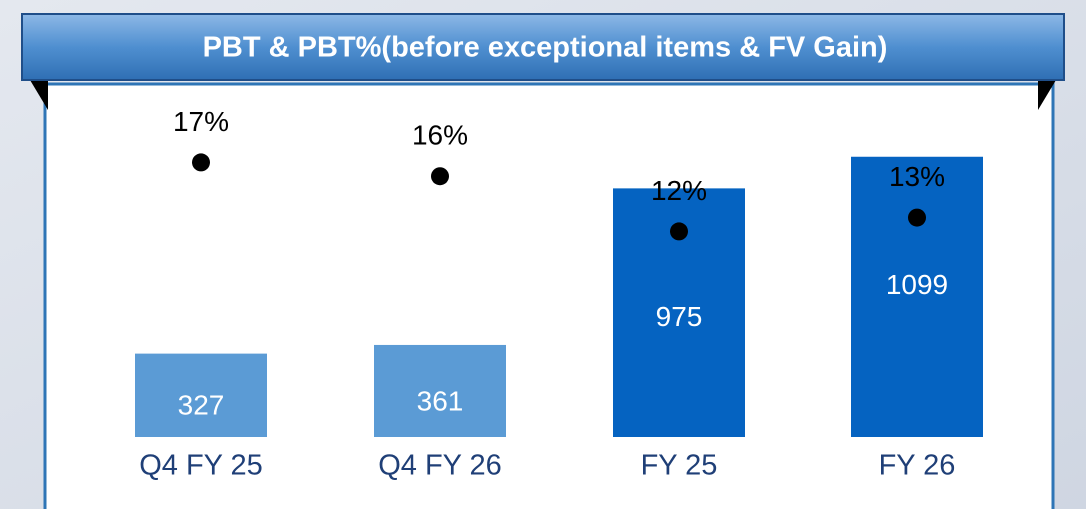 This screenshot has width=1086, height=509. Describe the element at coordinates (440, 466) in the screenshot. I see `x-tick-label: Q4 FY 26` at that location.